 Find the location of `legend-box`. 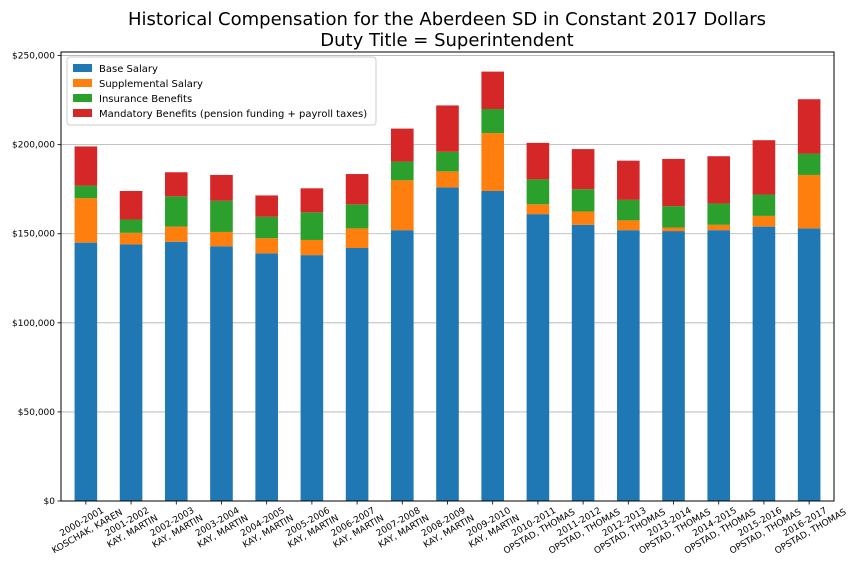

legend-box is located at coordinates (221, 91).